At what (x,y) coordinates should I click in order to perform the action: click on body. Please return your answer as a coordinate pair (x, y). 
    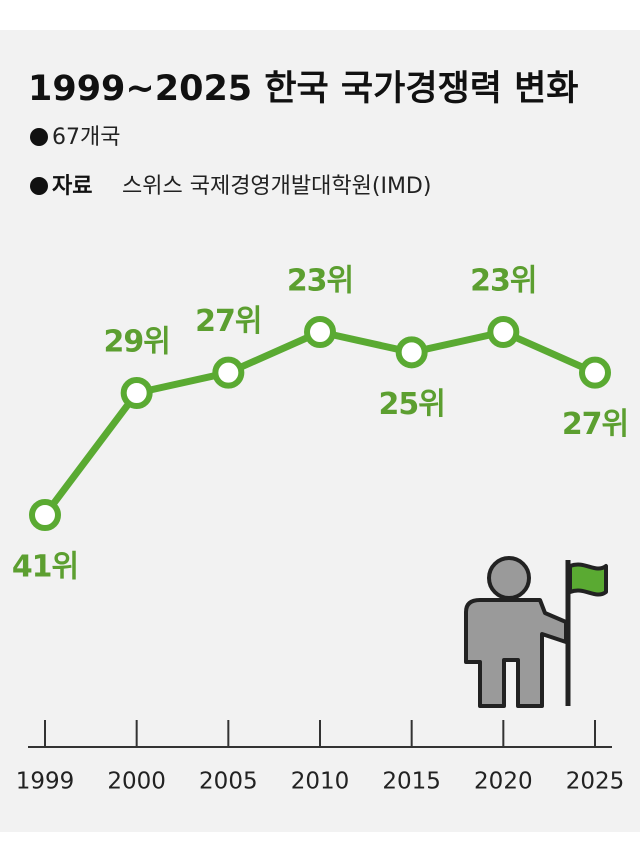
    Looking at the image, I should click on (516, 653).